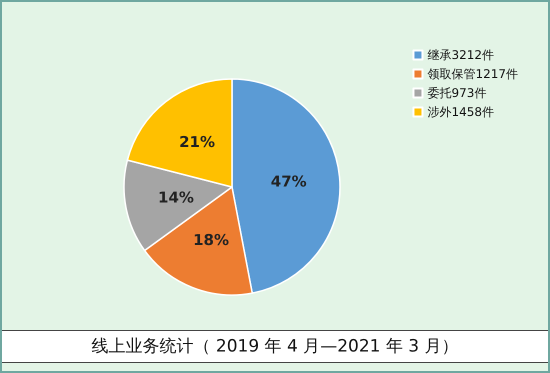 Image resolution: width=550 pixels, height=373 pixels. What do you see at coordinates (460, 112) in the screenshot?
I see `legend-label: 涉外1458件` at bounding box center [460, 112].